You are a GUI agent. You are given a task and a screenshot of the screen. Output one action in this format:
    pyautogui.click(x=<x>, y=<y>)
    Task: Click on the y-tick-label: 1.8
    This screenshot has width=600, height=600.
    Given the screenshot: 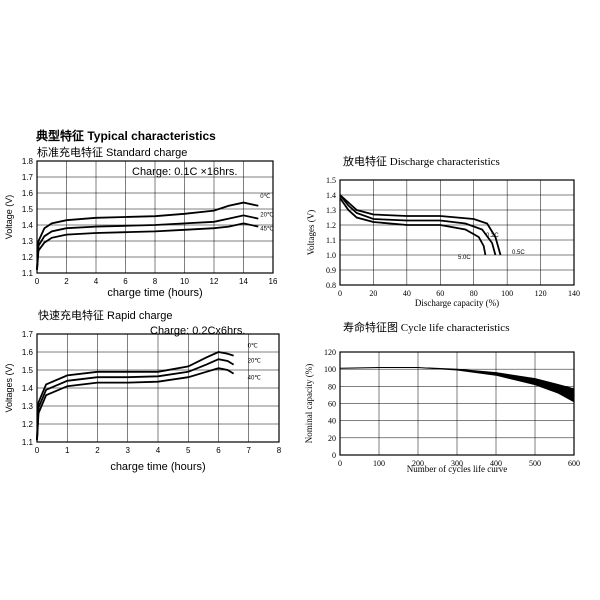 What is the action you would take?
    pyautogui.click(x=28, y=161)
    